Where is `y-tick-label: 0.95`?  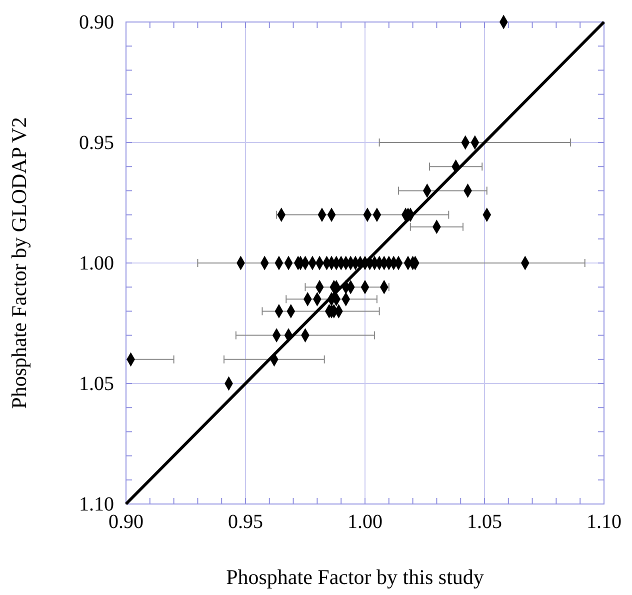 y-tick-label: 0.95 is located at coordinates (96, 143).